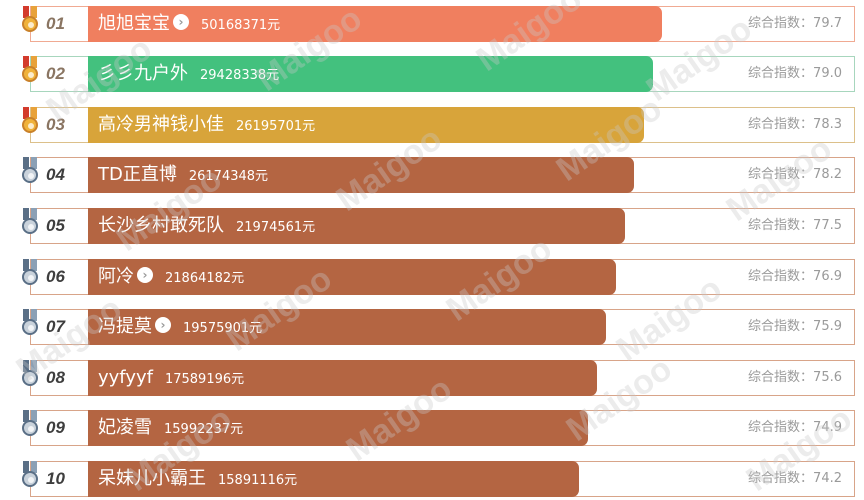 The image size is (864, 500). Describe the element at coordinates (827, 276) in the screenshot. I see `score-value: 76.9` at that location.